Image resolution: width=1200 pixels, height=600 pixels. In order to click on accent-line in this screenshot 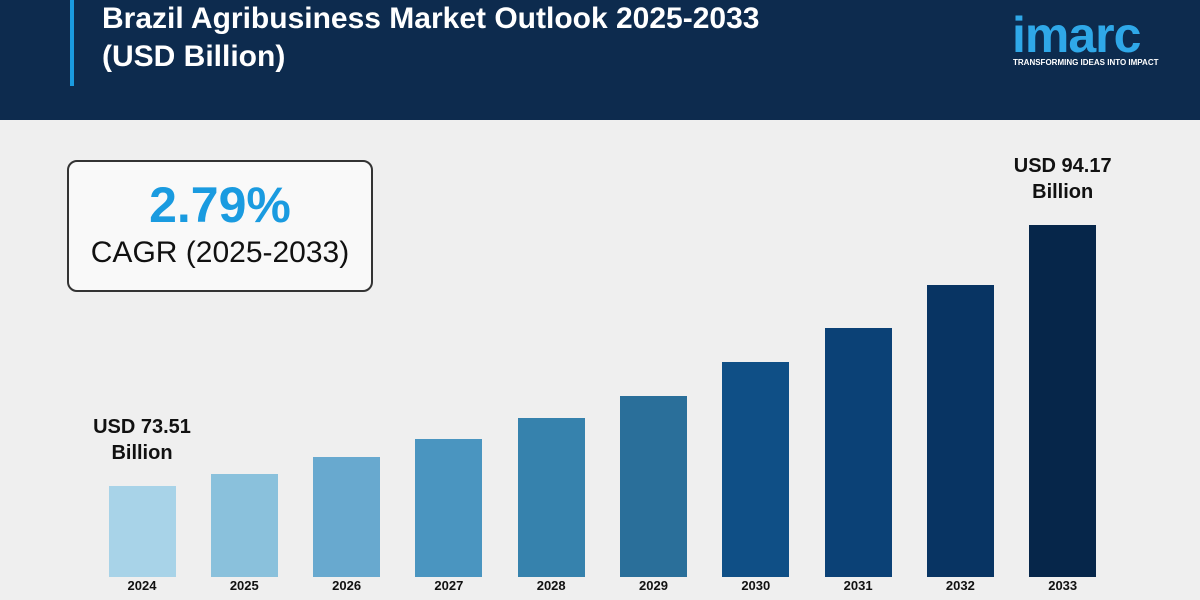, I will do `click(72, 43)`.